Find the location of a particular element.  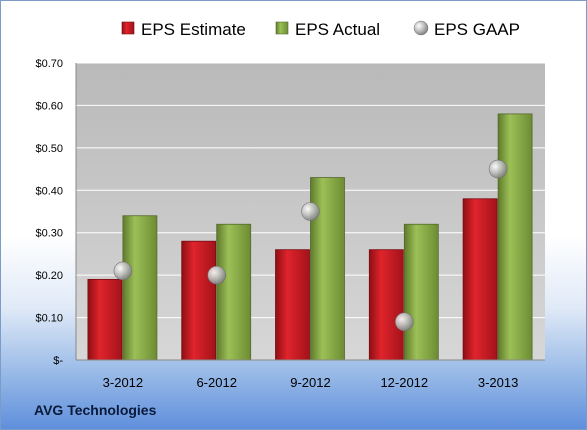

legend-label: EPS GAAP is located at coordinates (477, 29).